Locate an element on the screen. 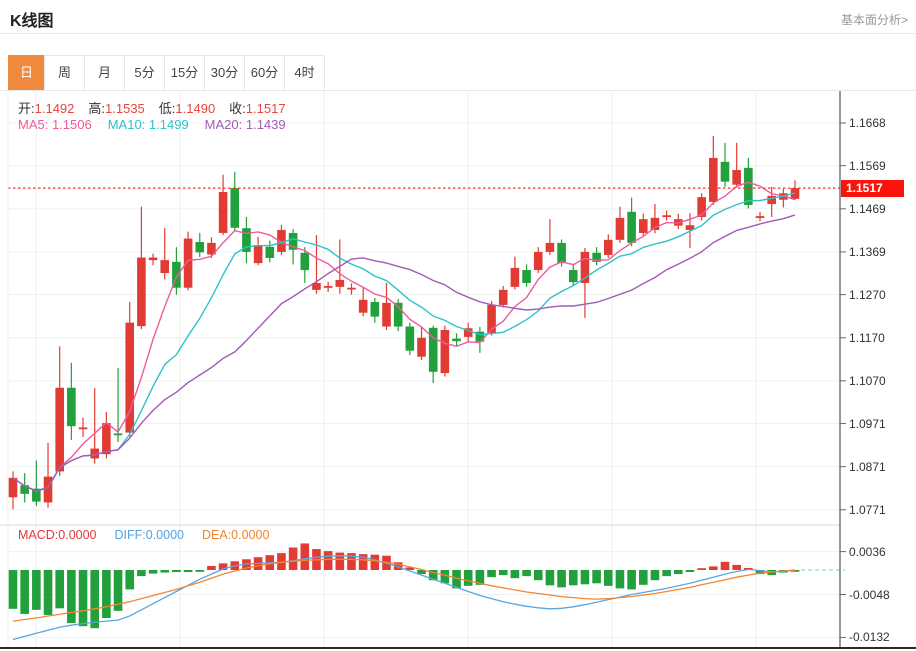 The image size is (916, 651). tab-bar-underline is located at coordinates (458, 90).